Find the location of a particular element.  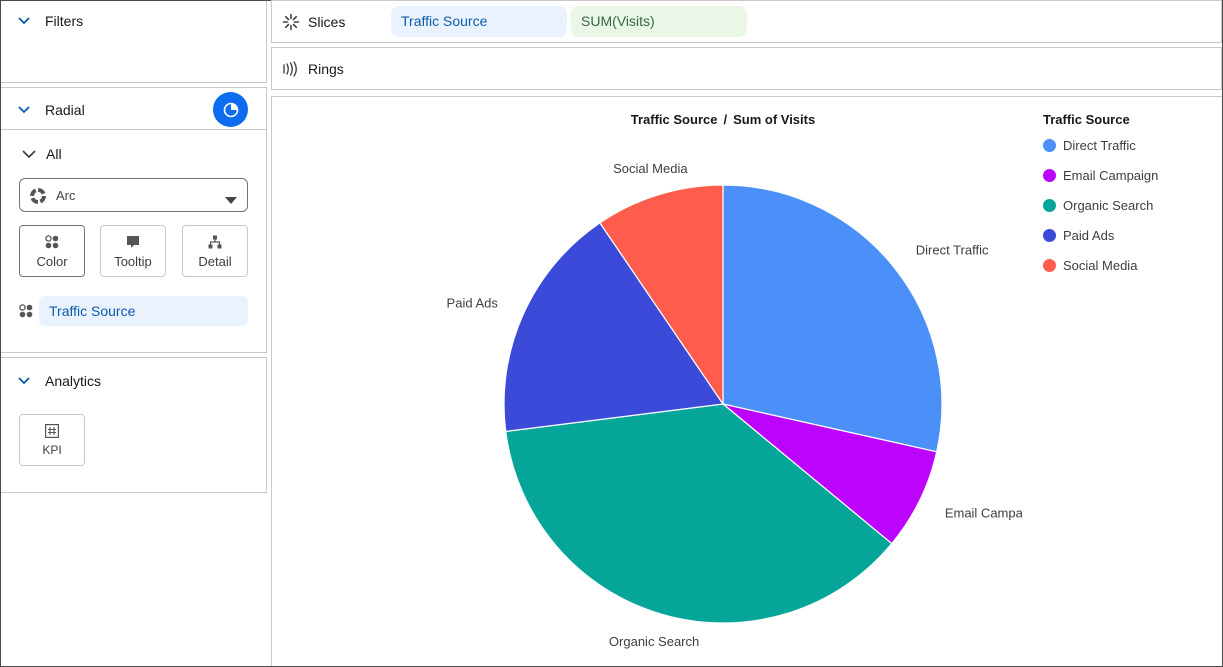

all-group-label: All is located at coordinates (54, 154).